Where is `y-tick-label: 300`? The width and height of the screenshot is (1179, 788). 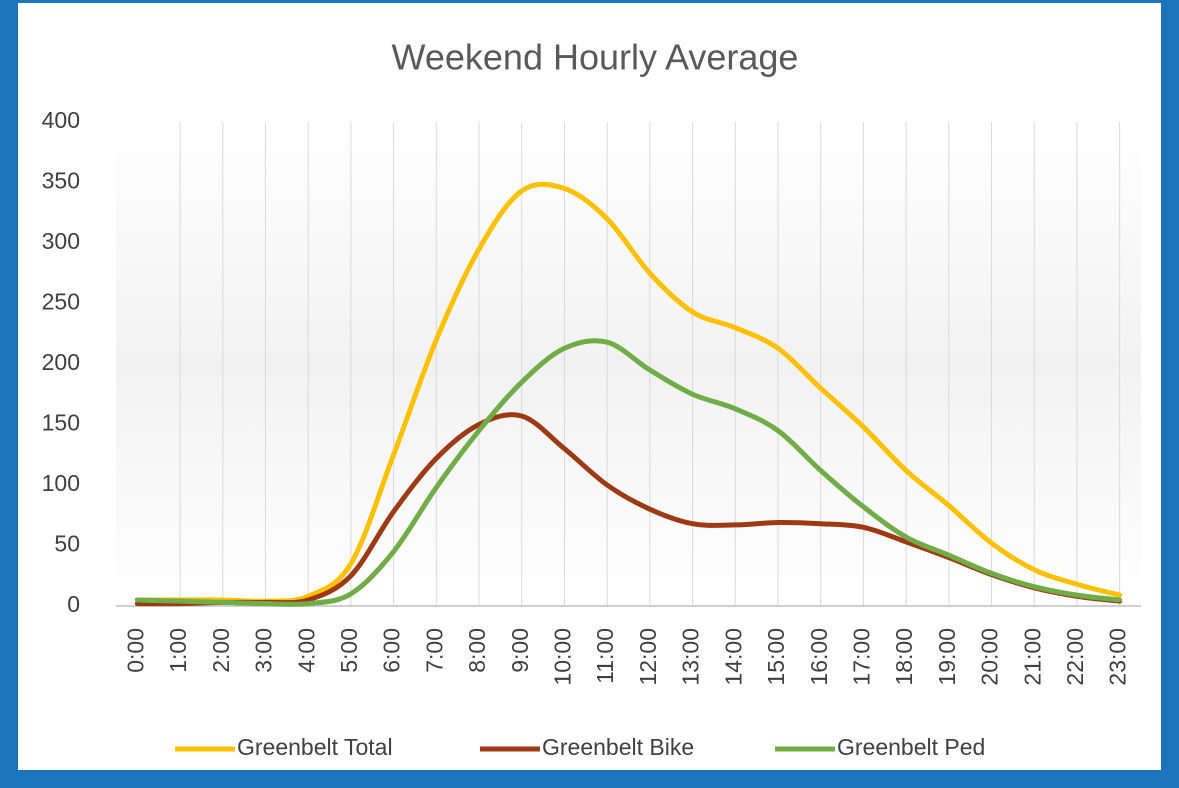 y-tick-label: 300 is located at coordinates (61, 241).